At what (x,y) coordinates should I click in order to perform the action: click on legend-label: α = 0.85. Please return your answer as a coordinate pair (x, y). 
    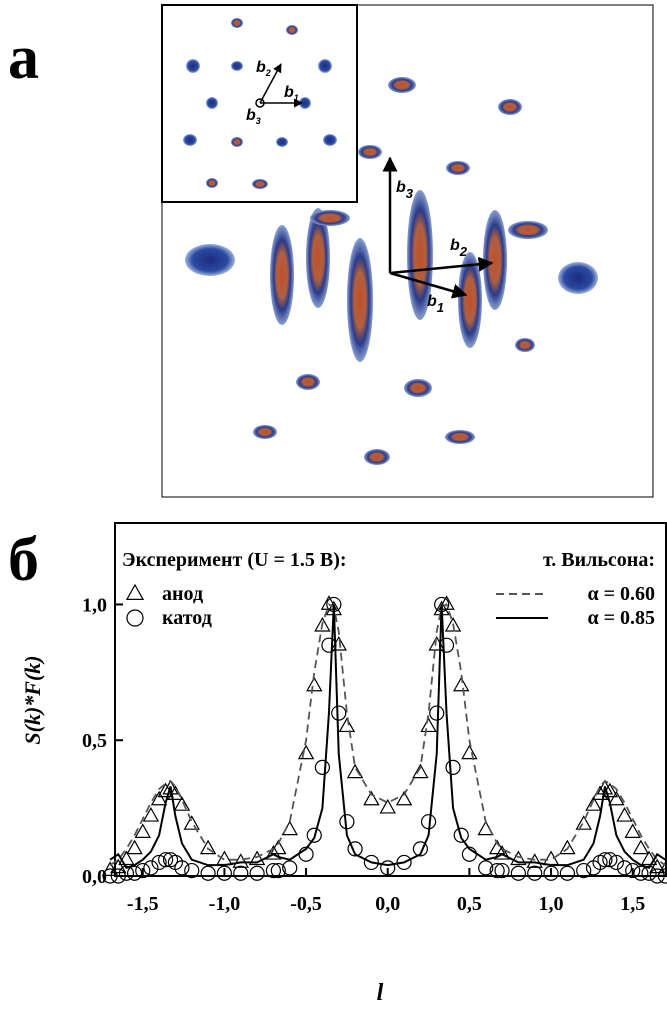
    Looking at the image, I should click on (621, 618).